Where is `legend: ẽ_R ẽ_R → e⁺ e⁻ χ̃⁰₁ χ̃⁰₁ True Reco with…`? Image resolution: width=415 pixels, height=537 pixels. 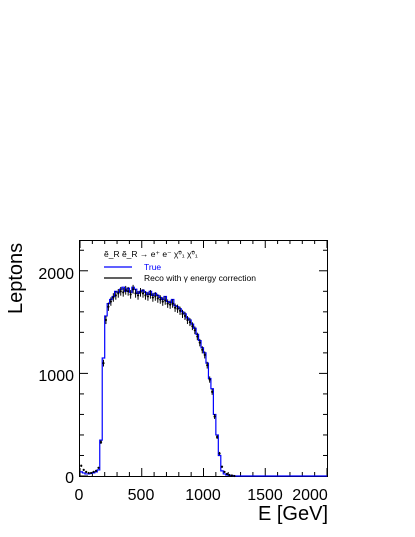 legend: ẽ_R ẽ_R → e⁺ e⁻ χ̃⁰₁ χ̃⁰₁ True Reco with… is located at coordinates (180, 266).